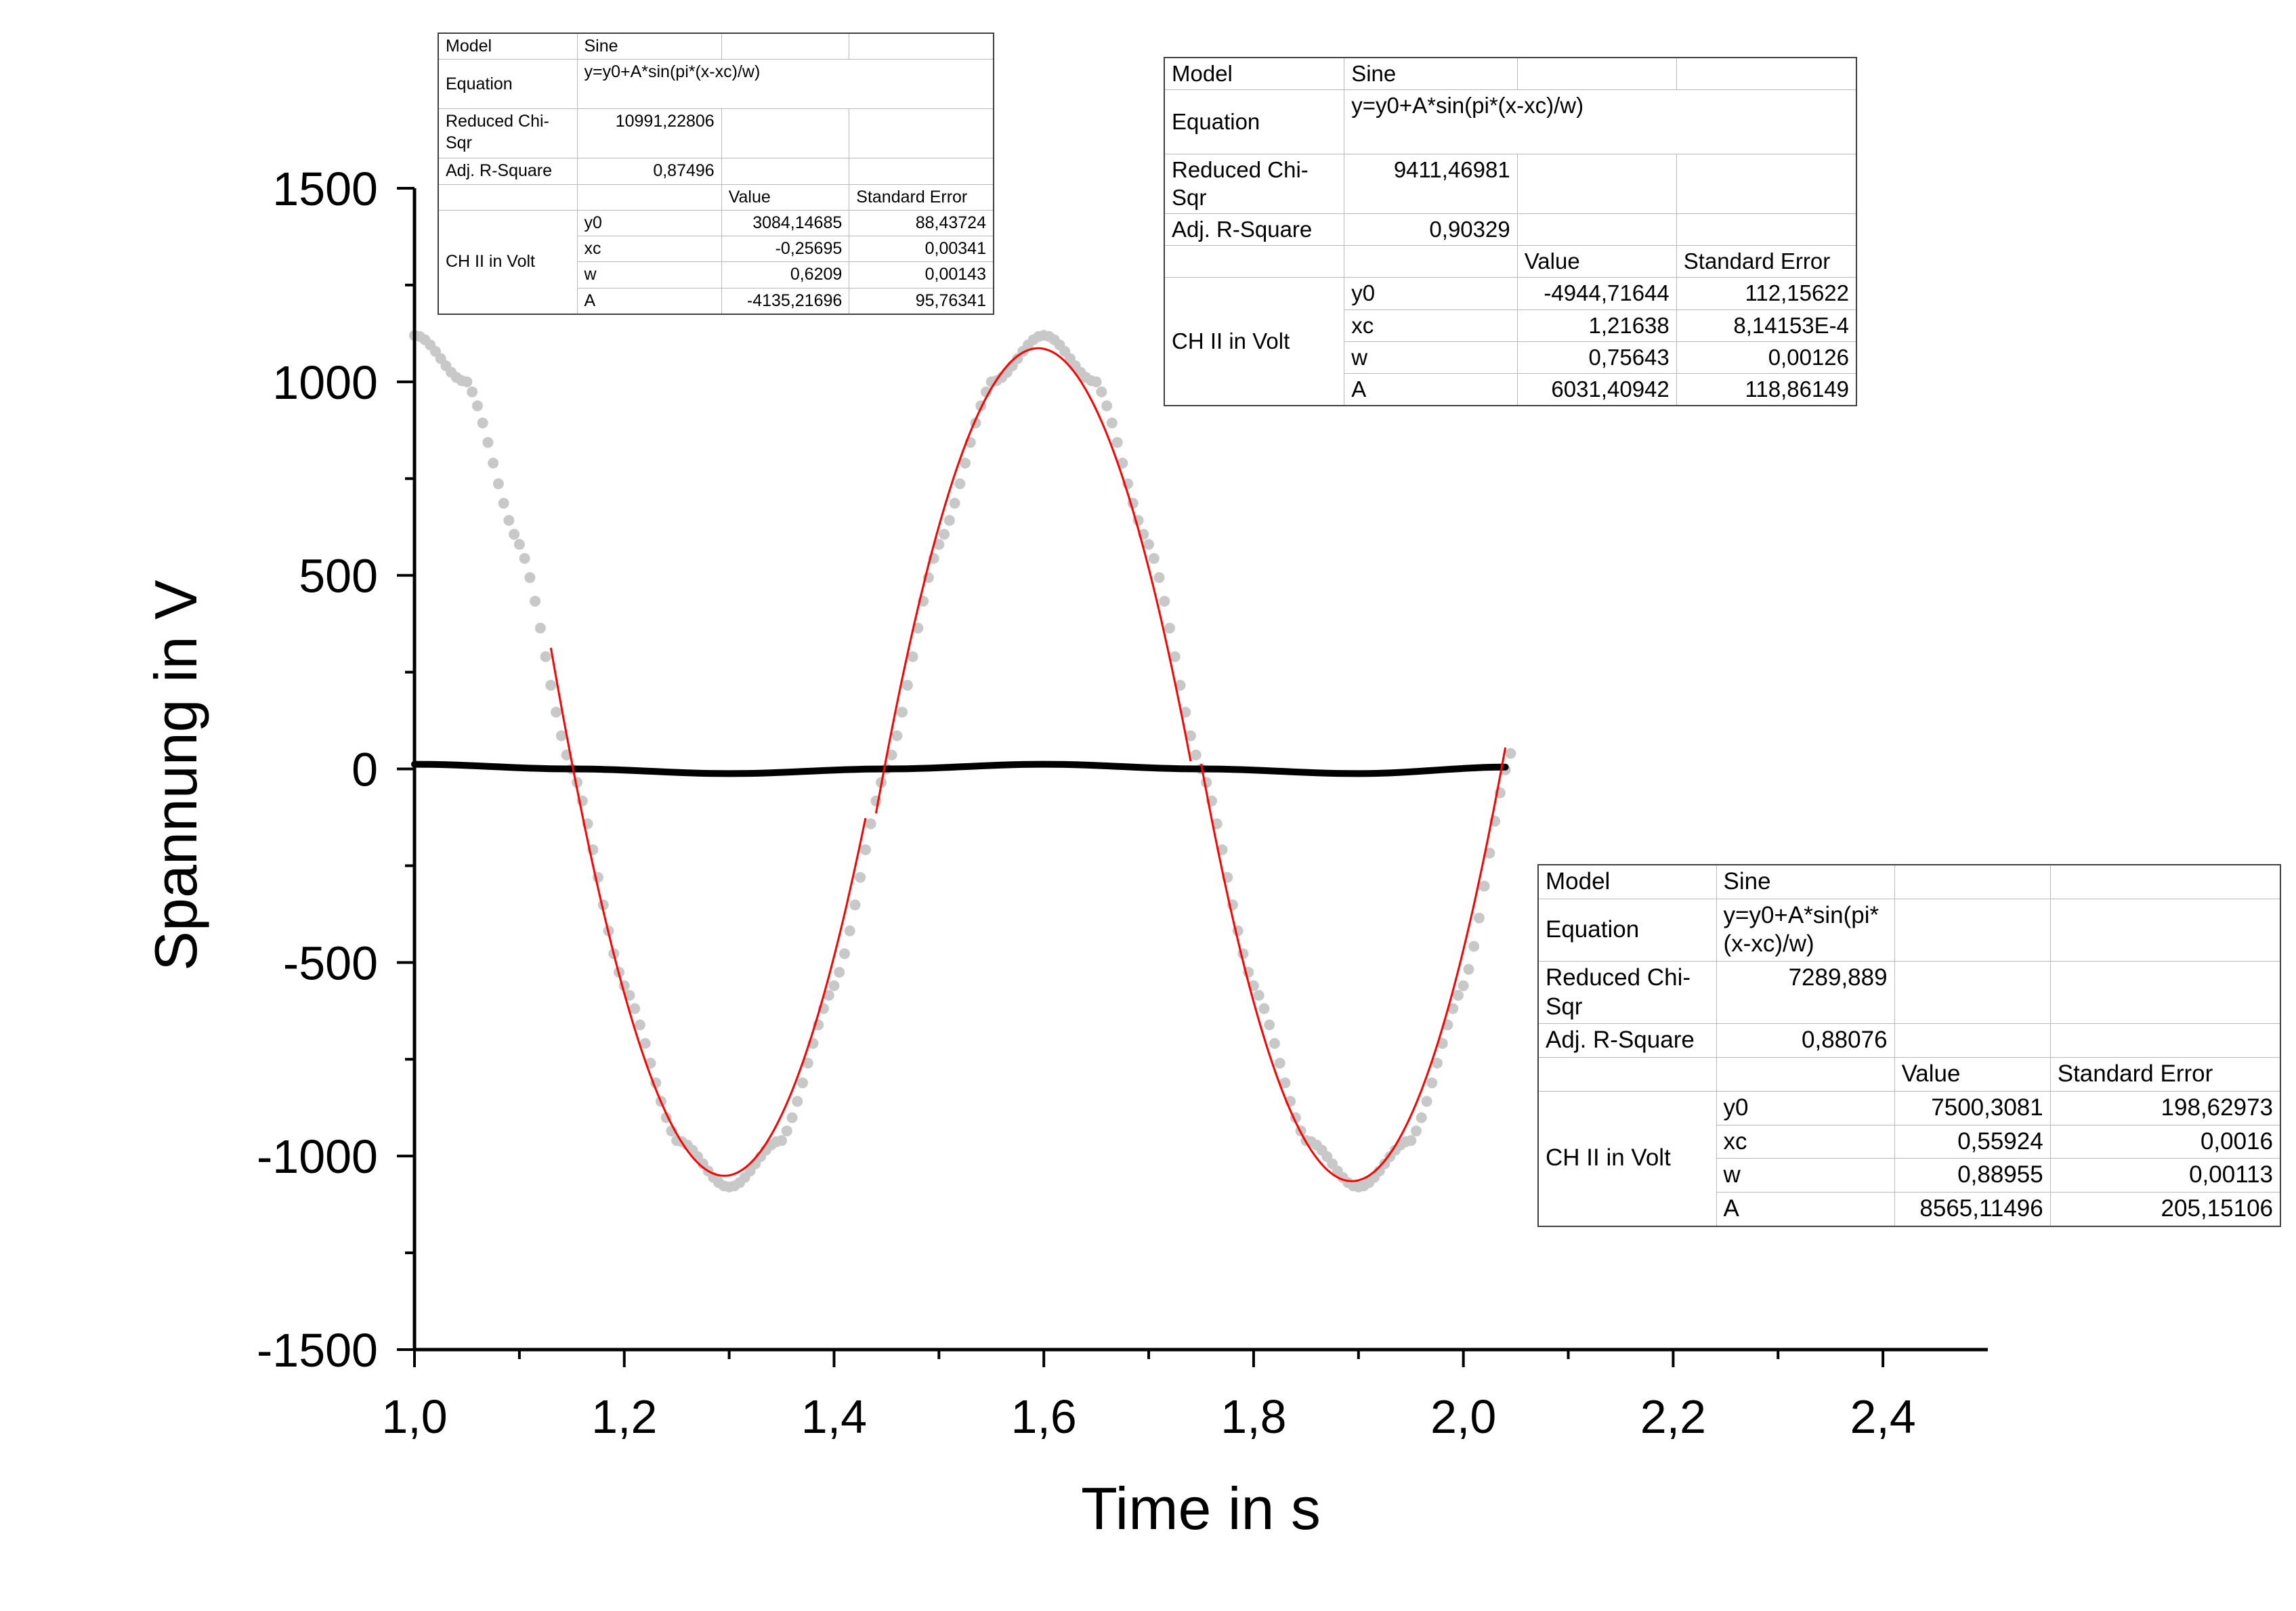 This screenshot has width=2296, height=1611. Describe the element at coordinates (1254, 74) in the screenshot. I see `model-label: Model` at that location.